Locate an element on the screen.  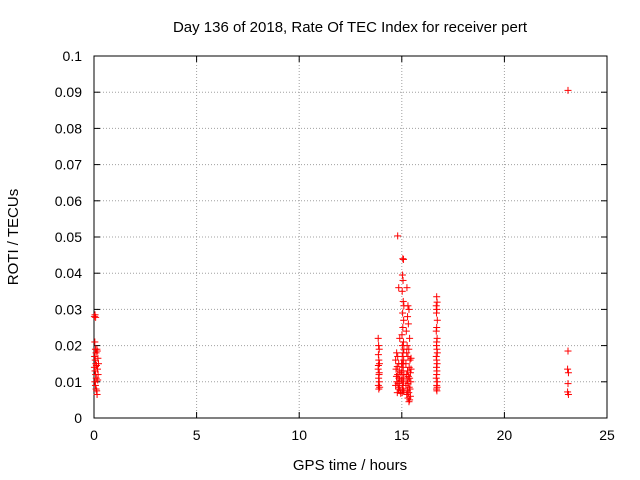
y-tick-label: 0.09 is located at coordinates (68, 92).